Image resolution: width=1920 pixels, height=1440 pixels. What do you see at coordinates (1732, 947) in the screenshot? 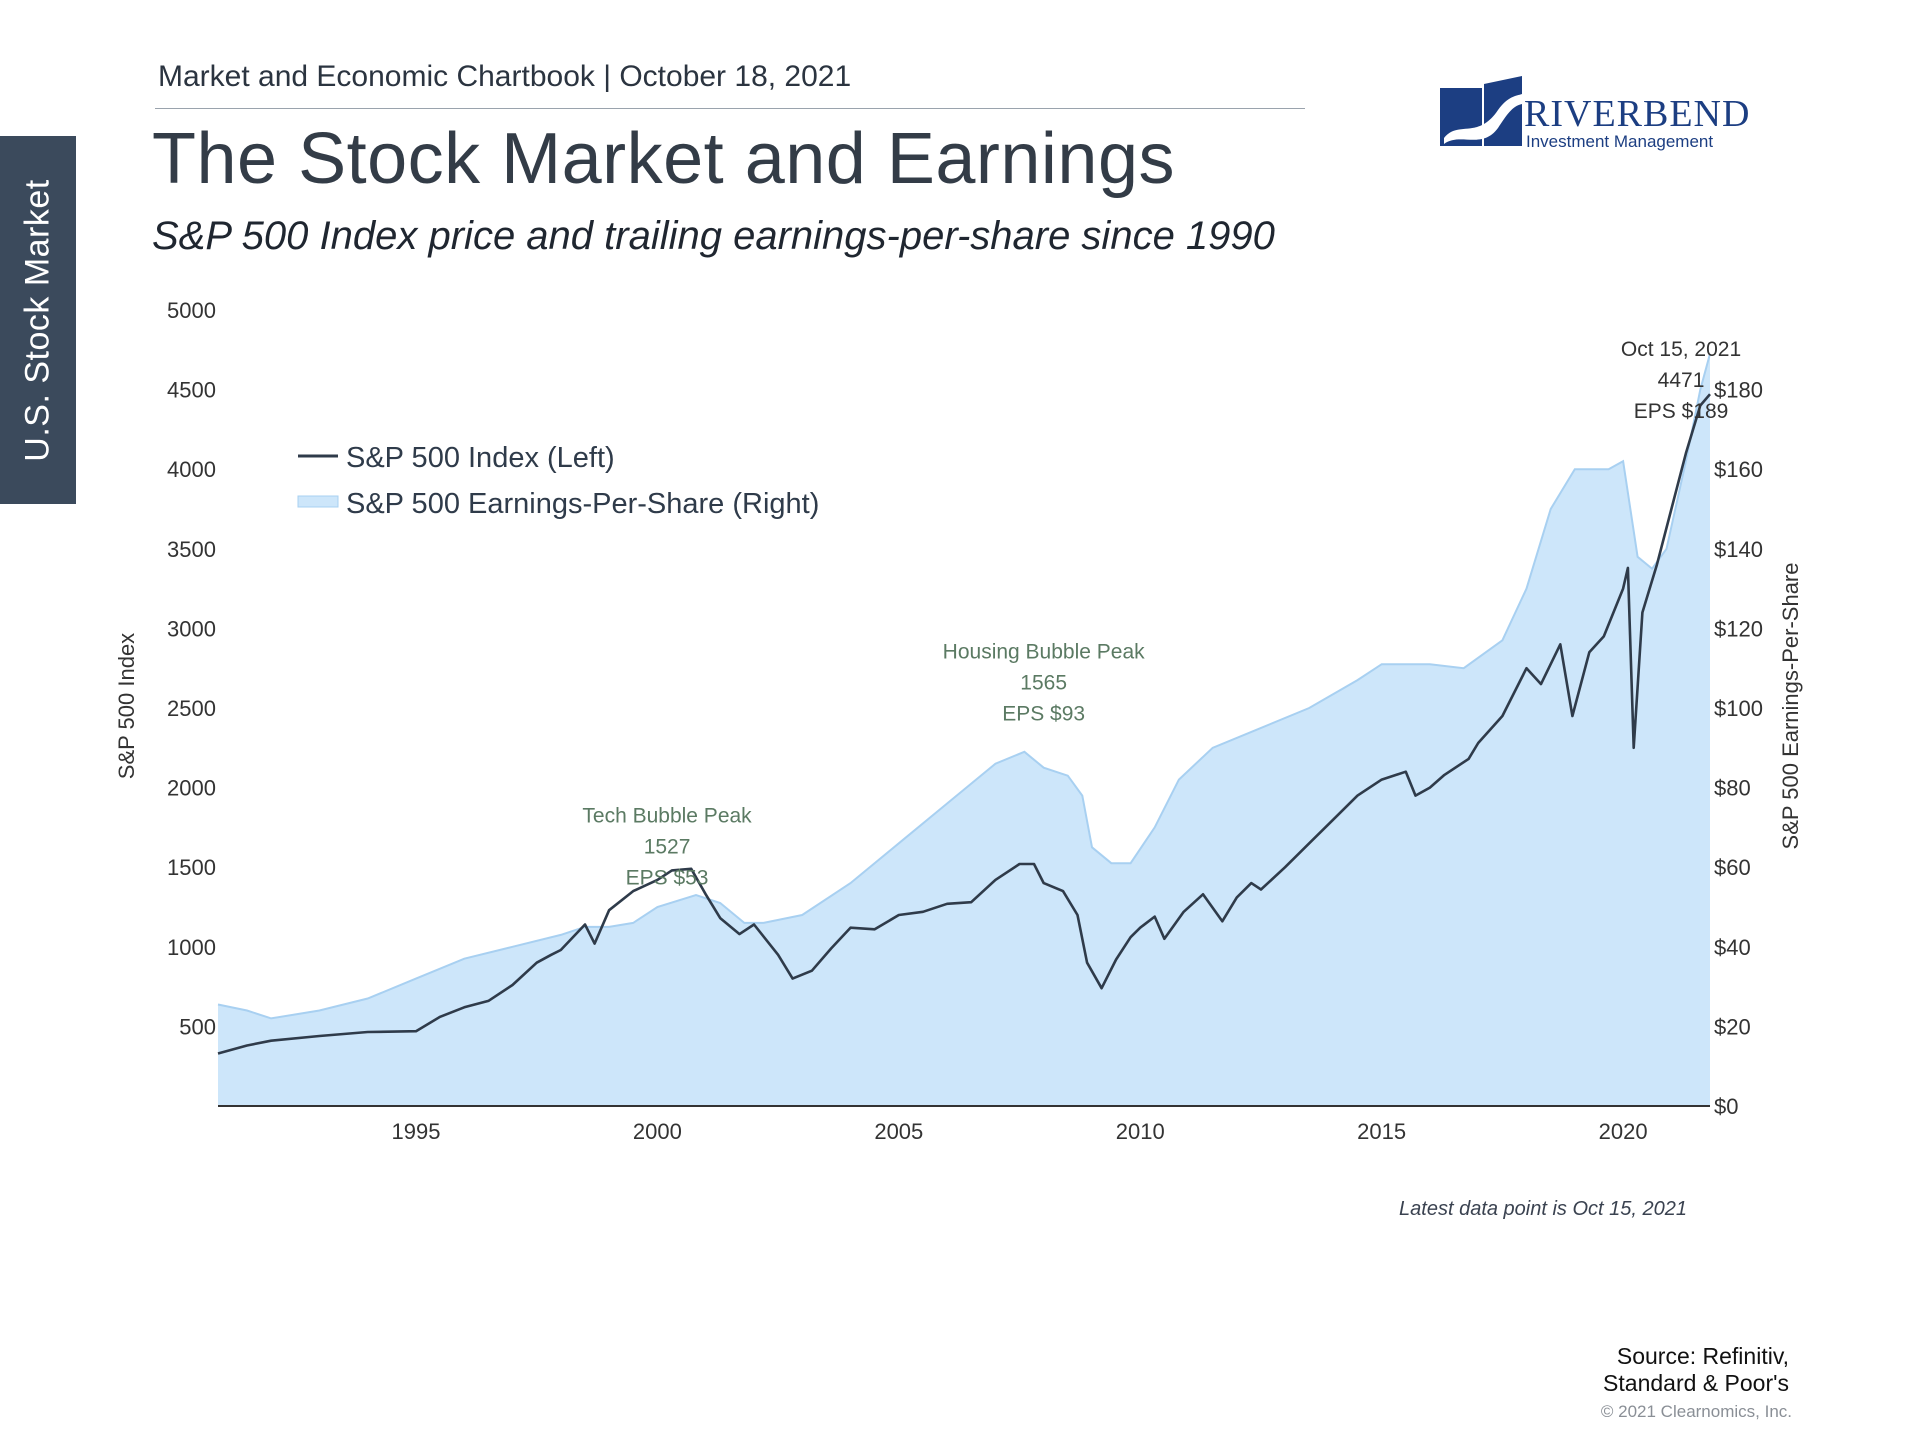
I see `y2-tick-label: $40` at bounding box center [1732, 947].